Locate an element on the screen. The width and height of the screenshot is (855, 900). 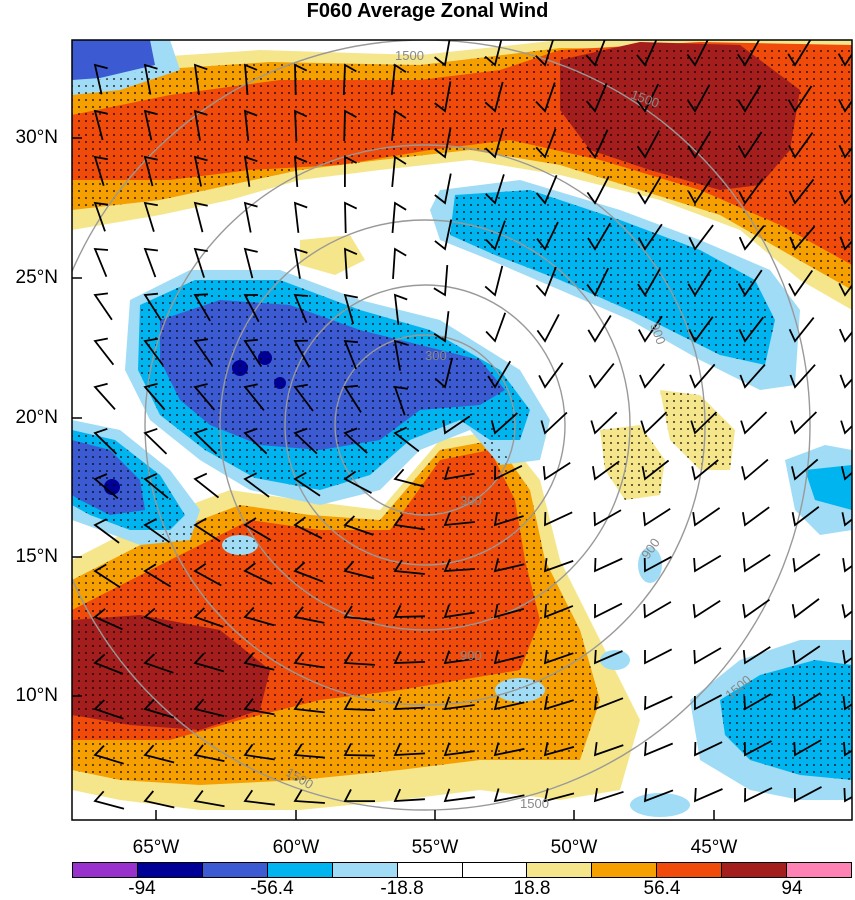
lon-label: 55°W is located at coordinates (435, 847).